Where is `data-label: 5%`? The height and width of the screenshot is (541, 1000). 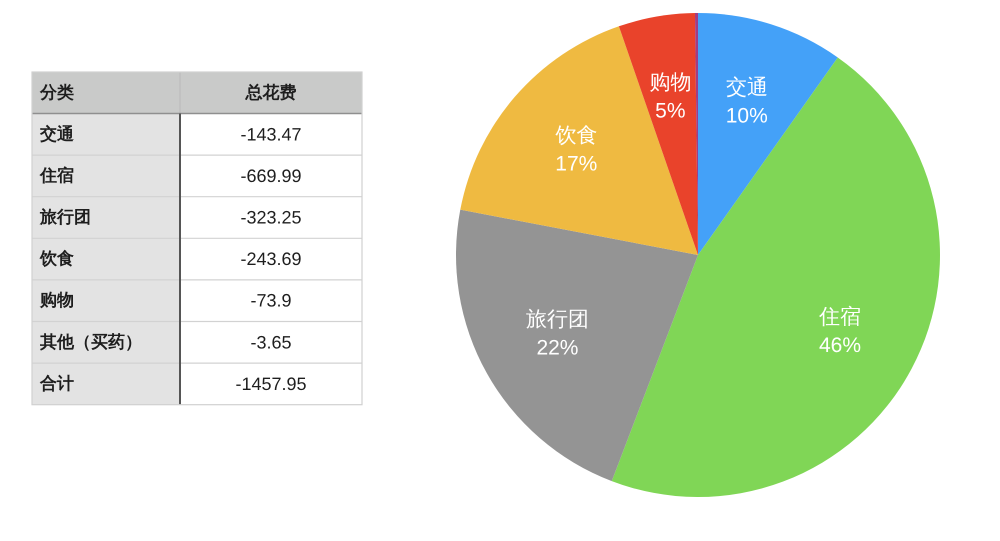 data-label: 5% is located at coordinates (670, 110).